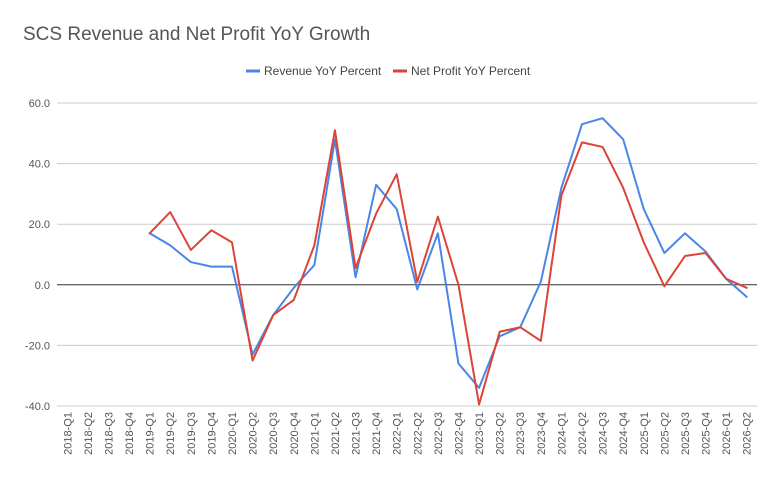 Image resolution: width=780 pixels, height=482 pixels. I want to click on x-tick-label: 2019-Q1, so click(151, 433).